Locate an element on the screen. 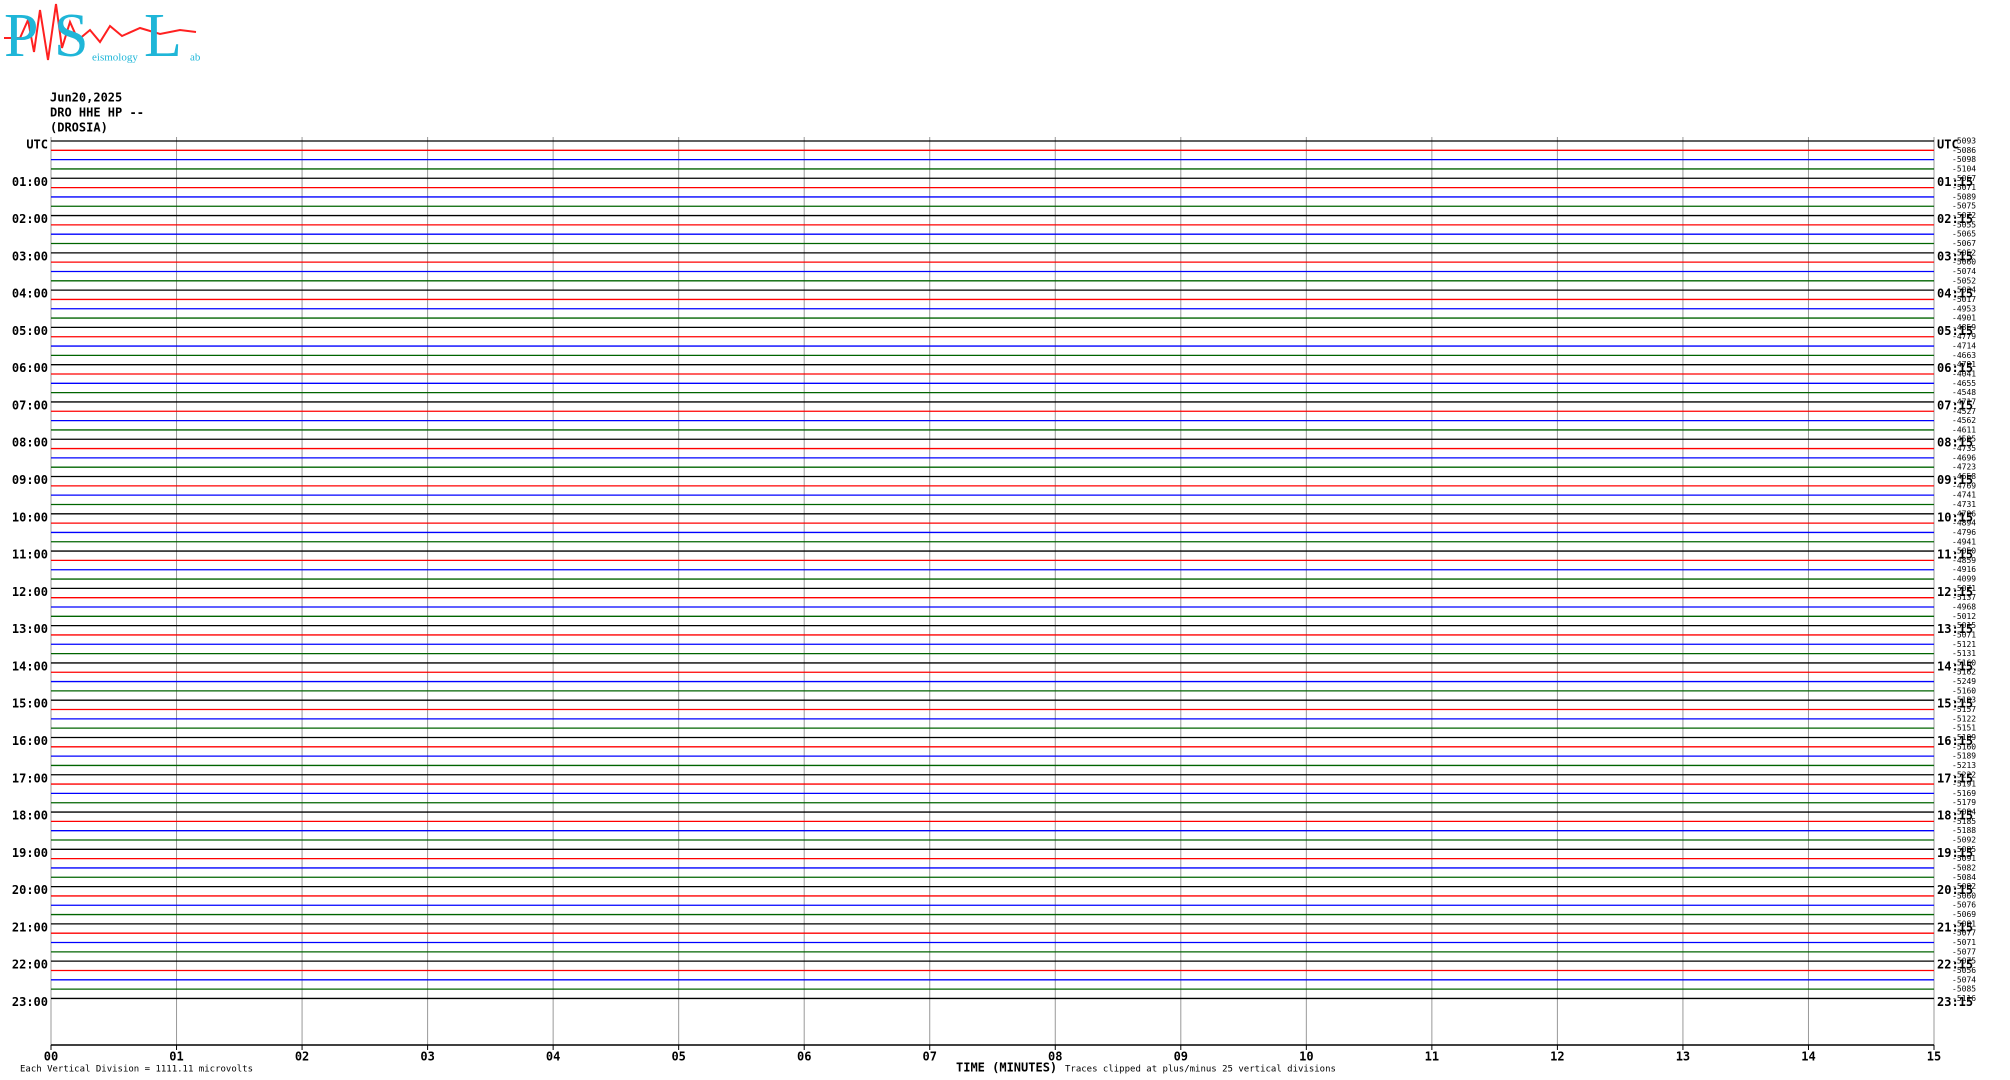 The height and width of the screenshot is (1080, 2010). trace-offset: -5056 is located at coordinates (1964, 970).